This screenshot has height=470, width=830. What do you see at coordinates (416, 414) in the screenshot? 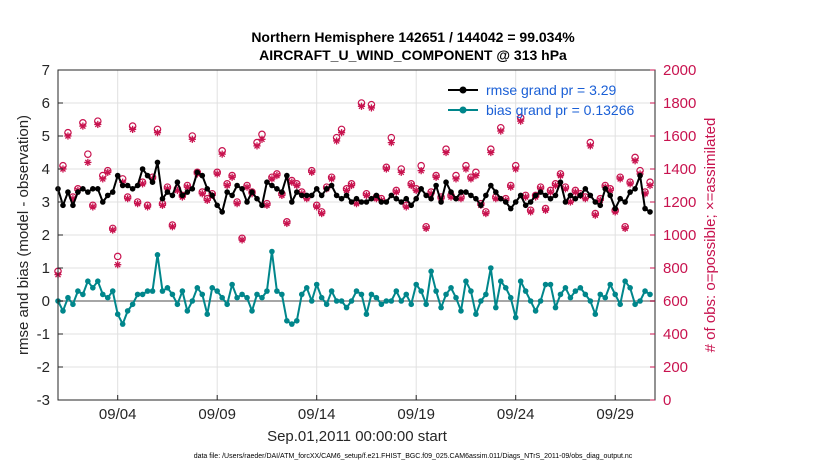
I see `x-tick-label: 09/19` at bounding box center [416, 414].